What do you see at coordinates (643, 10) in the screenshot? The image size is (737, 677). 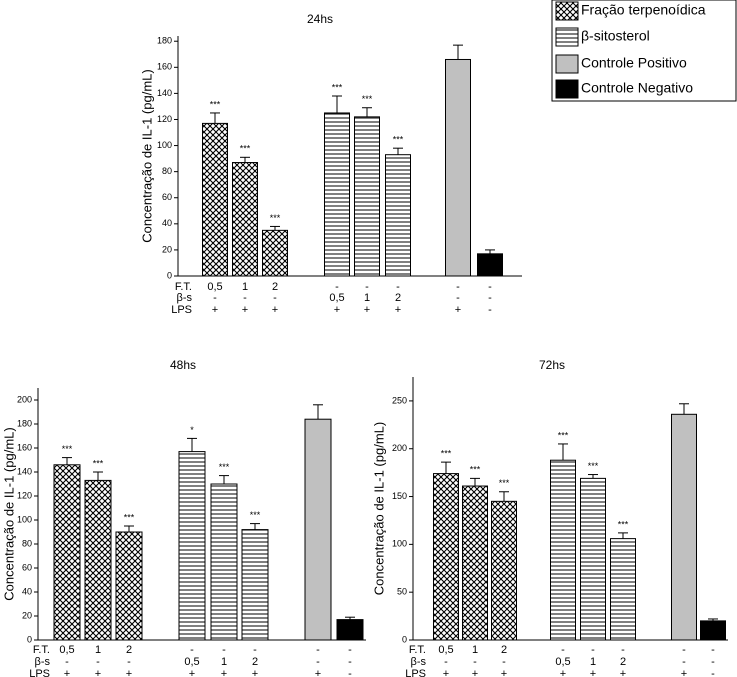 I see `legend-label: Fração terpenoídica` at bounding box center [643, 10].